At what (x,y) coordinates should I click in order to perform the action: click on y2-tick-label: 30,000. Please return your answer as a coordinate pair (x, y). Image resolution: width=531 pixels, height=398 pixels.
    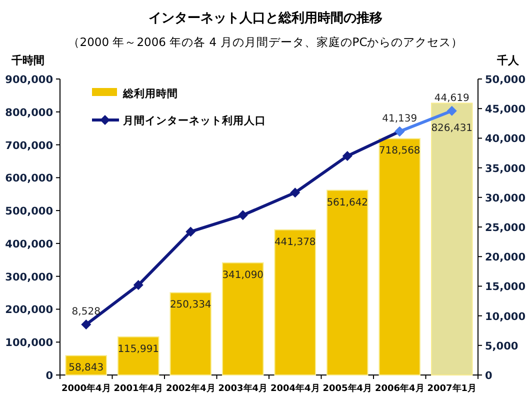
    Looking at the image, I should click on (505, 198).